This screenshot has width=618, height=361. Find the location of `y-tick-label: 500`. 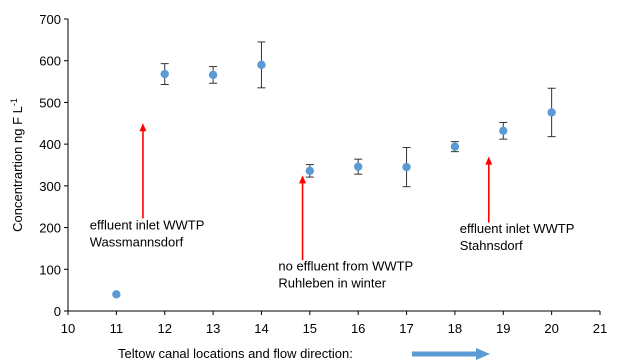

y-tick-label: 500 is located at coordinates (50, 102).